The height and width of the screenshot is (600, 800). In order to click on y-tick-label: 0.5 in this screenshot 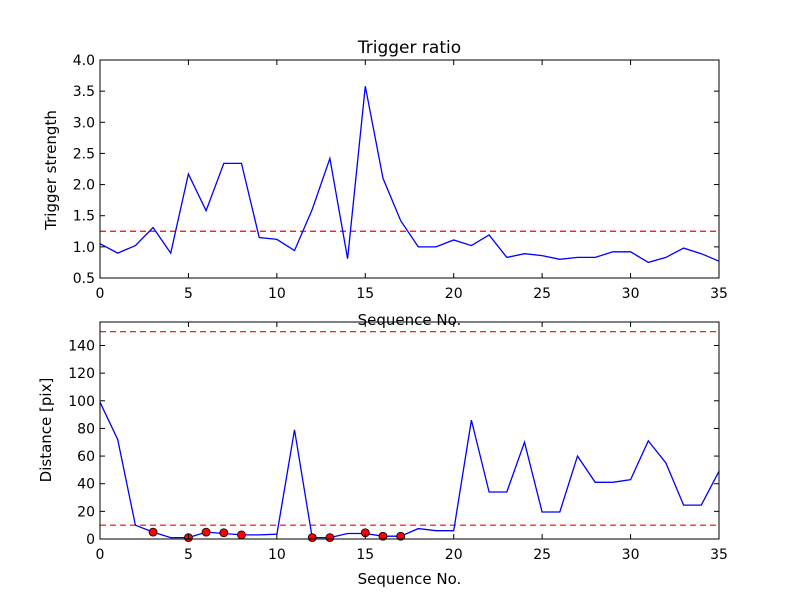, I will do `click(84, 279)`.